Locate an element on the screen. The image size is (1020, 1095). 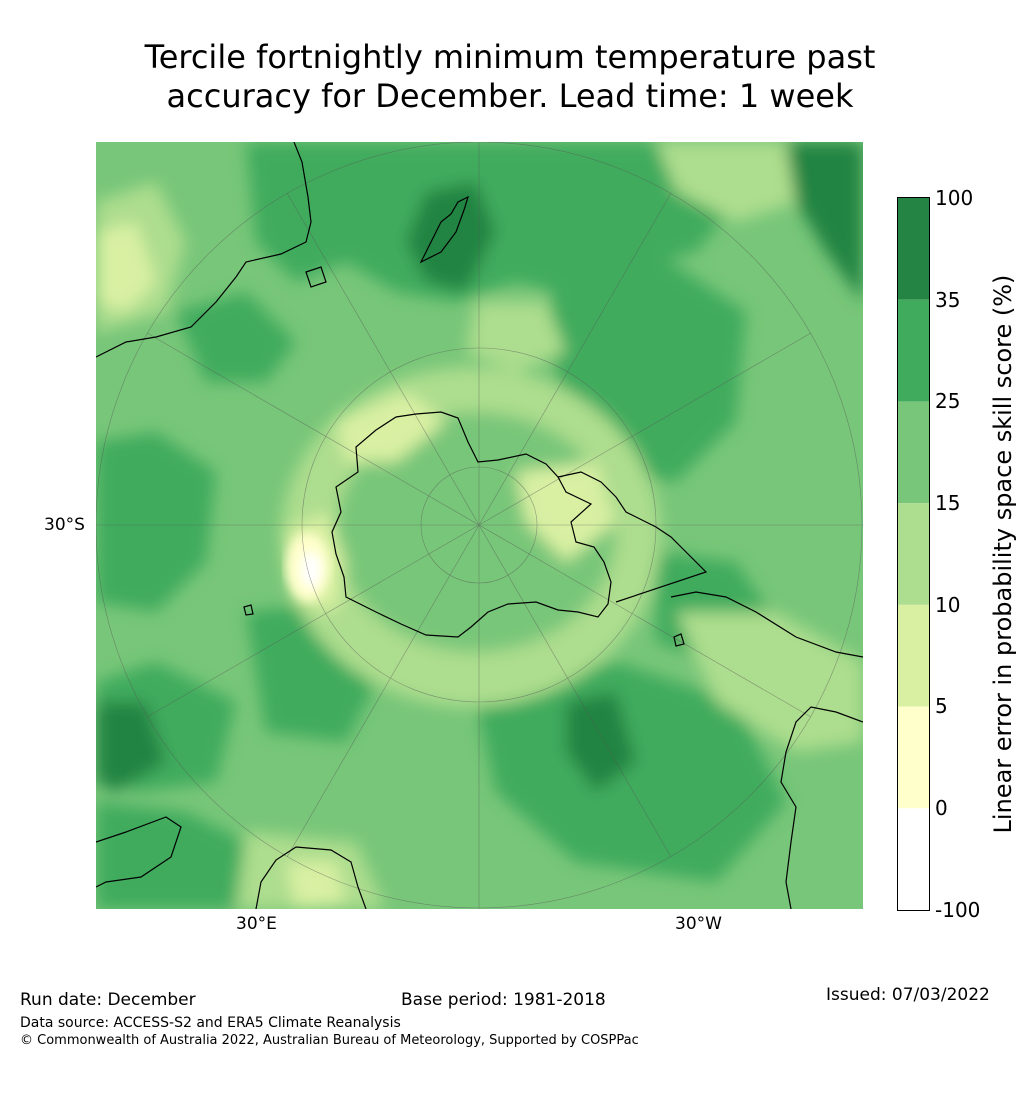
colorbar-tick: 100 is located at coordinates (954, 198).